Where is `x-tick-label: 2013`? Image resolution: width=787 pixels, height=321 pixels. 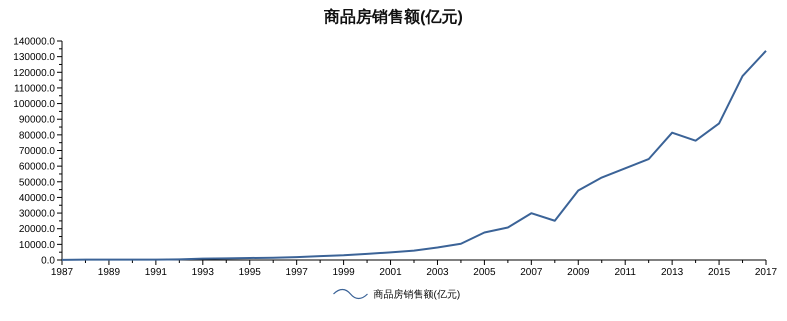
x-tick-label: 2013 is located at coordinates (672, 272).